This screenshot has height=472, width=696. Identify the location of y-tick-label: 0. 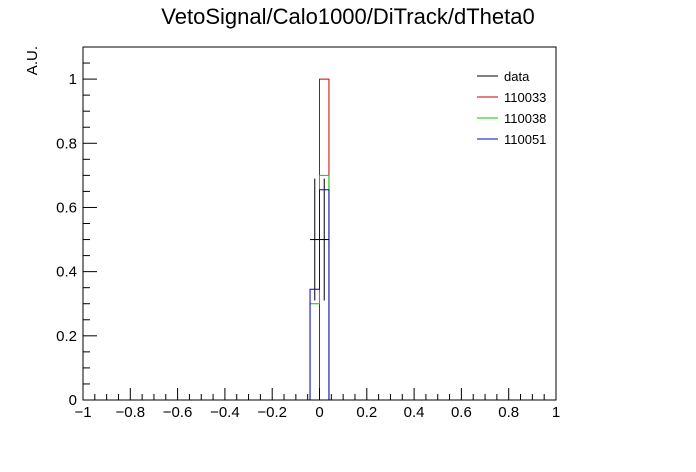
(73, 400).